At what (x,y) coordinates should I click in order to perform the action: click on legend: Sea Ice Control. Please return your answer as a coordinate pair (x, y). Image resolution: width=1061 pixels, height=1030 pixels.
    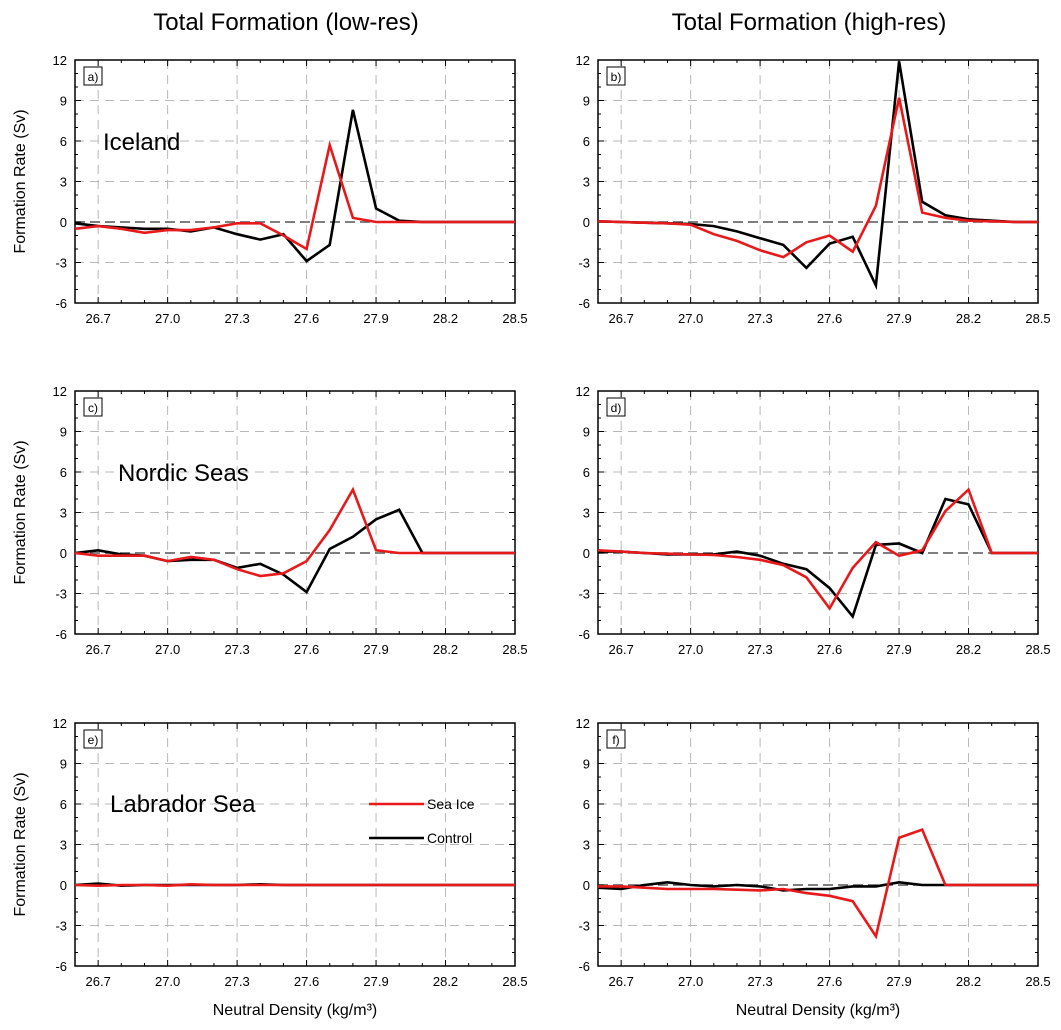
    Looking at the image, I should click on (422, 821).